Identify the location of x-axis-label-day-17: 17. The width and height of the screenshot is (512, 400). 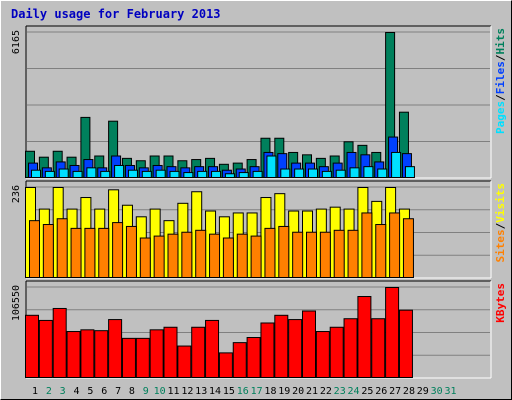
(257, 391).